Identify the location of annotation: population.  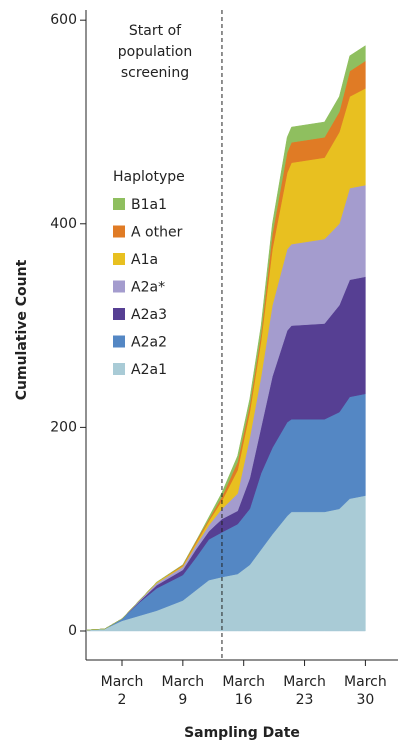
(155, 52).